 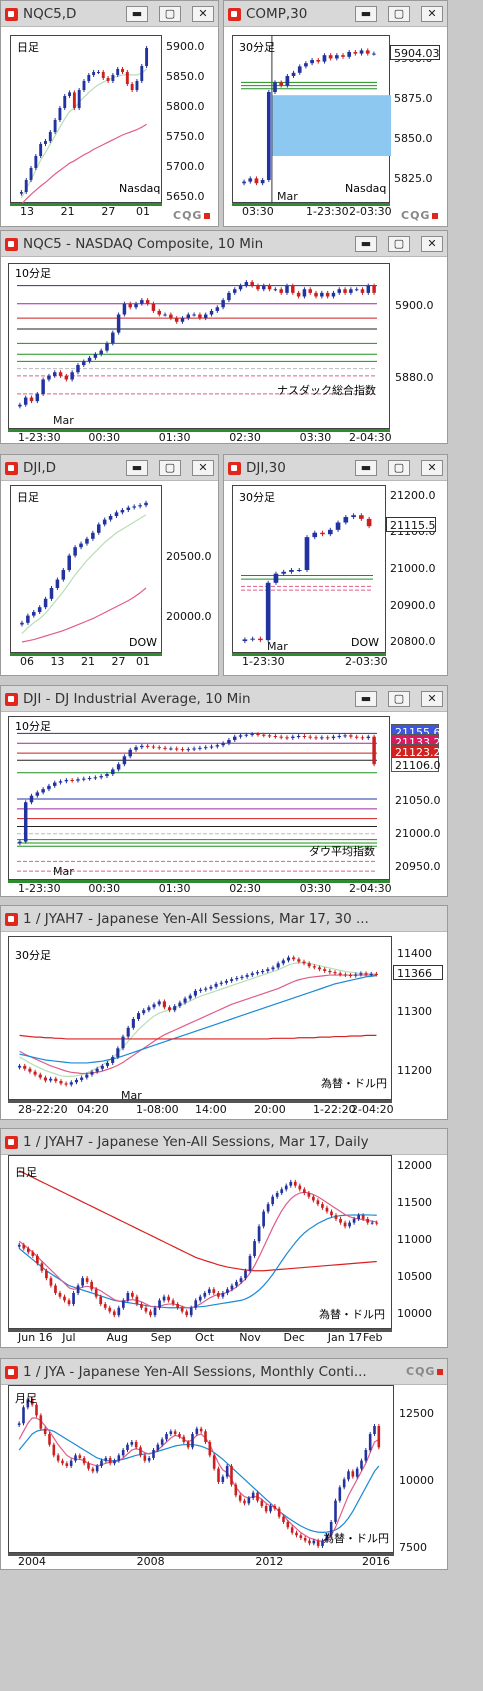 What do you see at coordinates (366, 188) in the screenshot?
I see `symbol-caption: Nasdaq` at bounding box center [366, 188].